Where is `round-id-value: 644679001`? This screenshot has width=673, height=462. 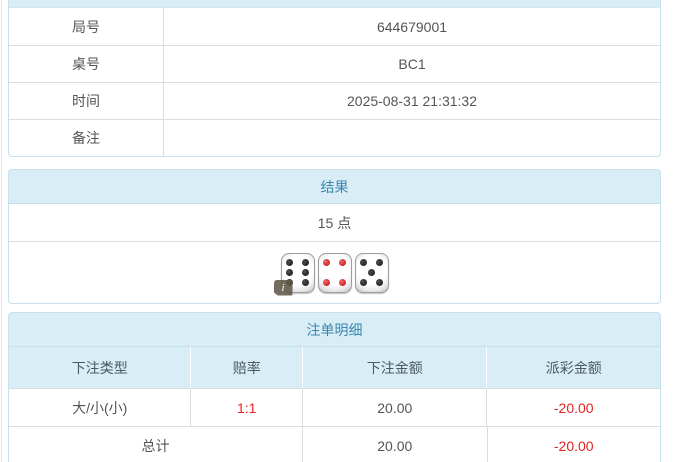 round-id-value: 644679001 is located at coordinates (412, 26).